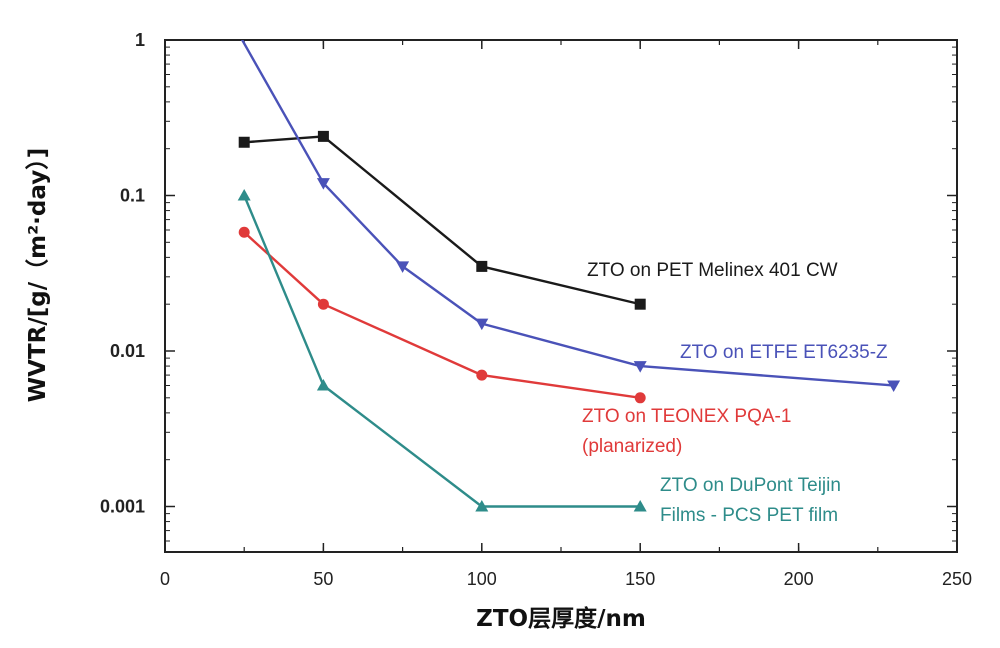  I want to click on series-label: ZTO on TEONEX PQA-1, so click(686, 416).